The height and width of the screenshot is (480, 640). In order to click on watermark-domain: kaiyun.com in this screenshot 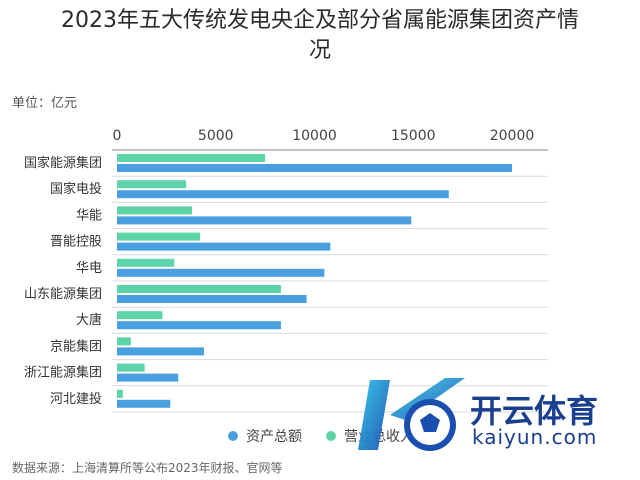, I will do `click(535, 437)`.